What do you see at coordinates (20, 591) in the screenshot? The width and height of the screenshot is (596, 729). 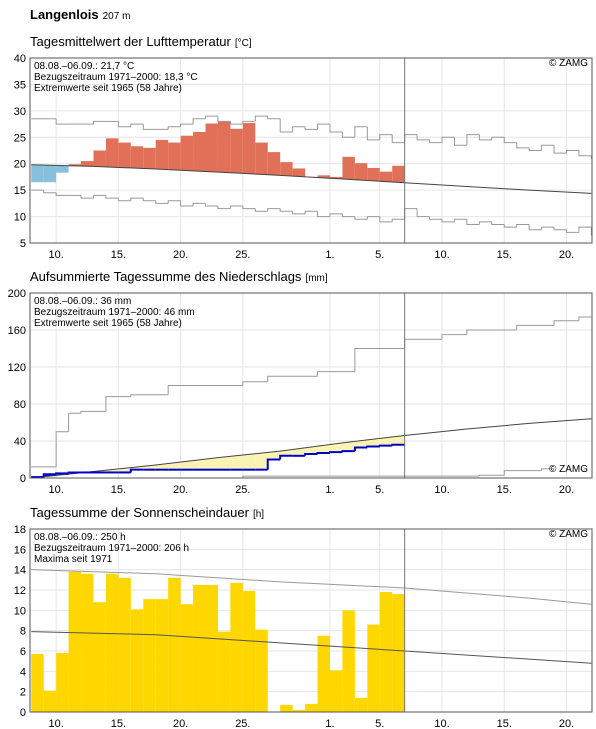 I see `y-tick-label: 12` at bounding box center [20, 591].